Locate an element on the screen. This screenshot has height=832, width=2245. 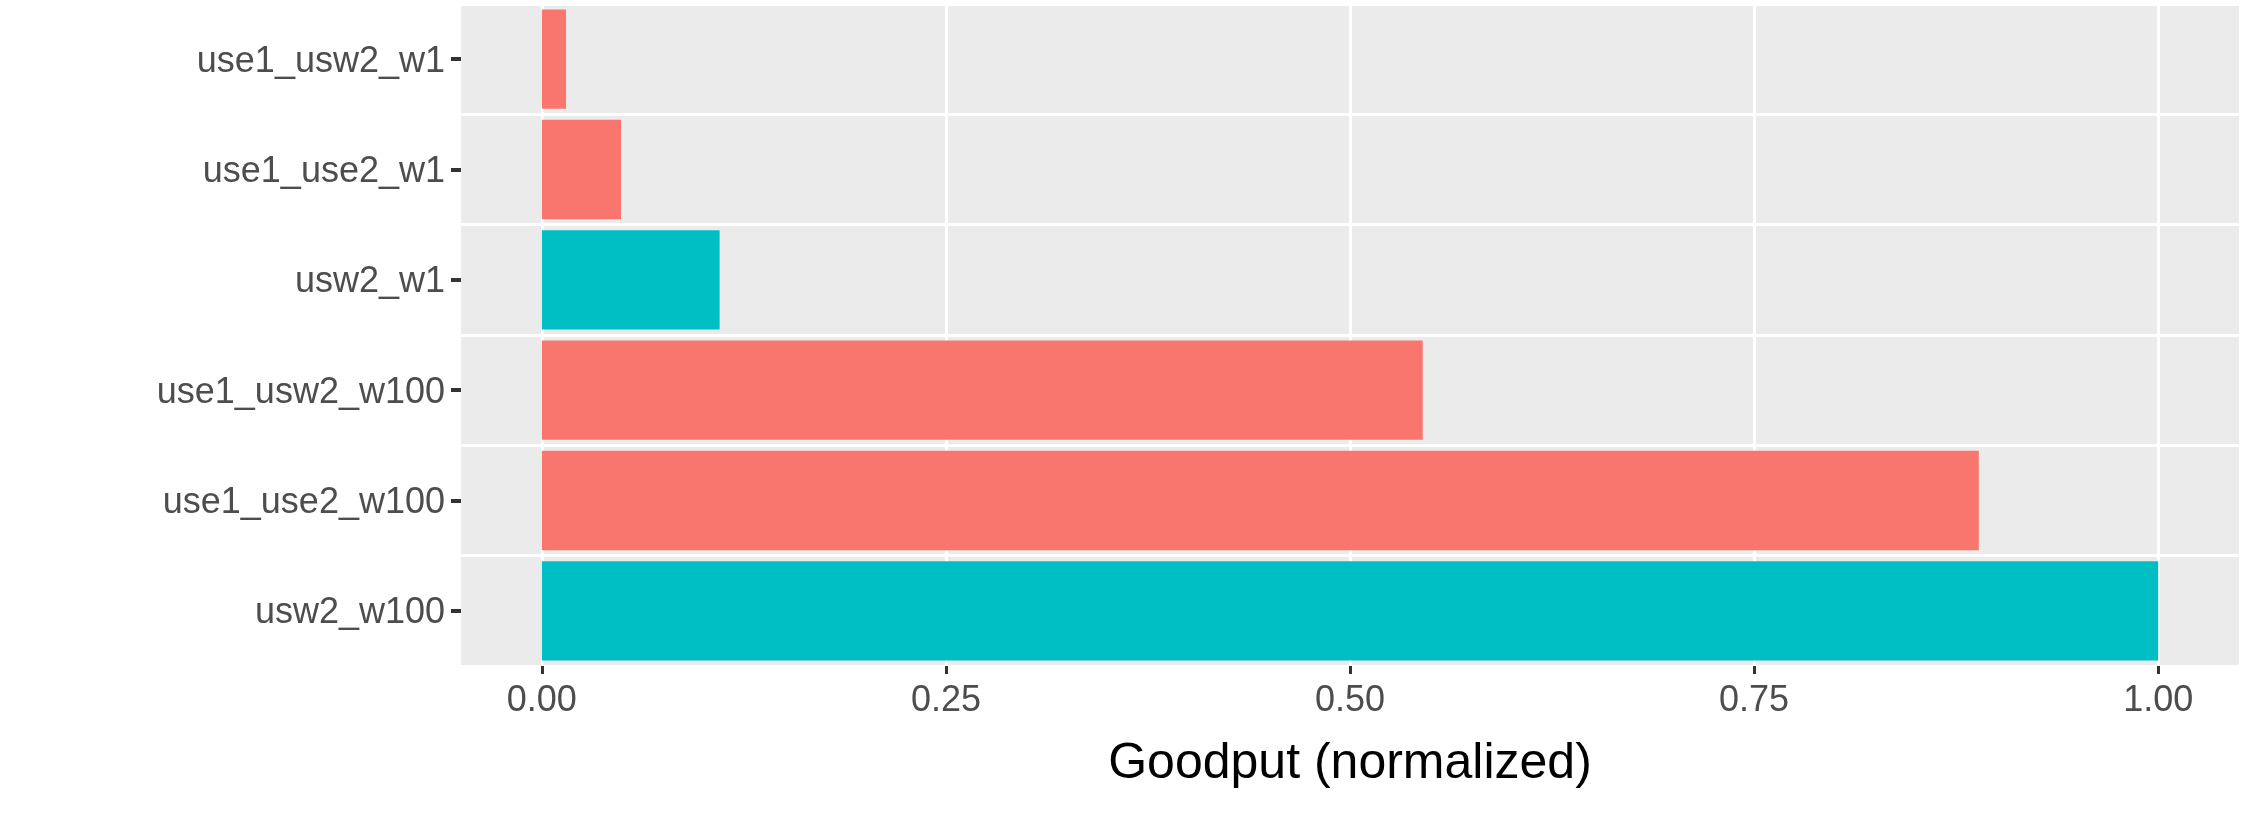
x-tick-label: 0.00 is located at coordinates (541, 698).